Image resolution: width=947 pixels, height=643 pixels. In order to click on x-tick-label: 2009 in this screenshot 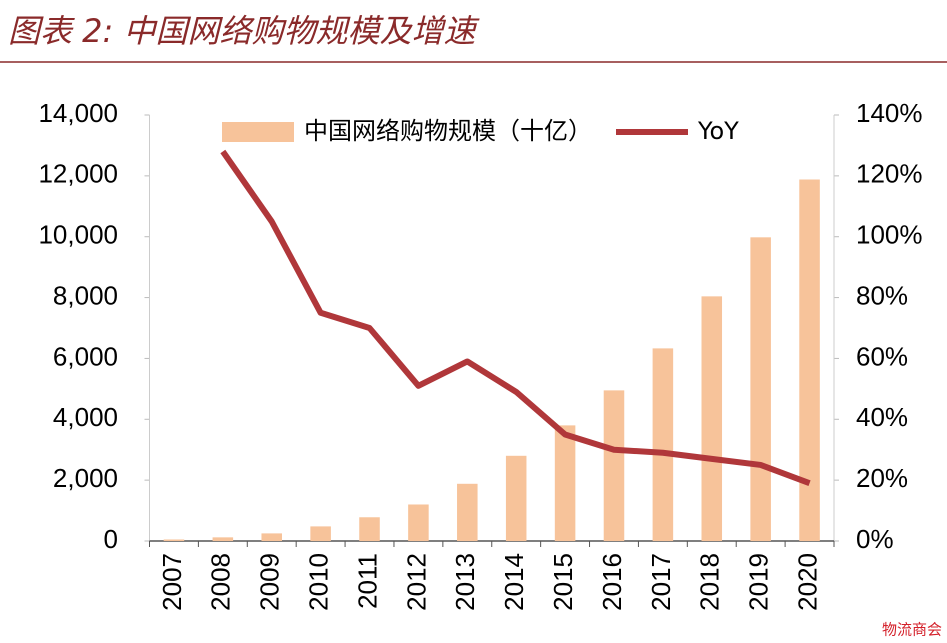, I will do `click(270, 582)`.